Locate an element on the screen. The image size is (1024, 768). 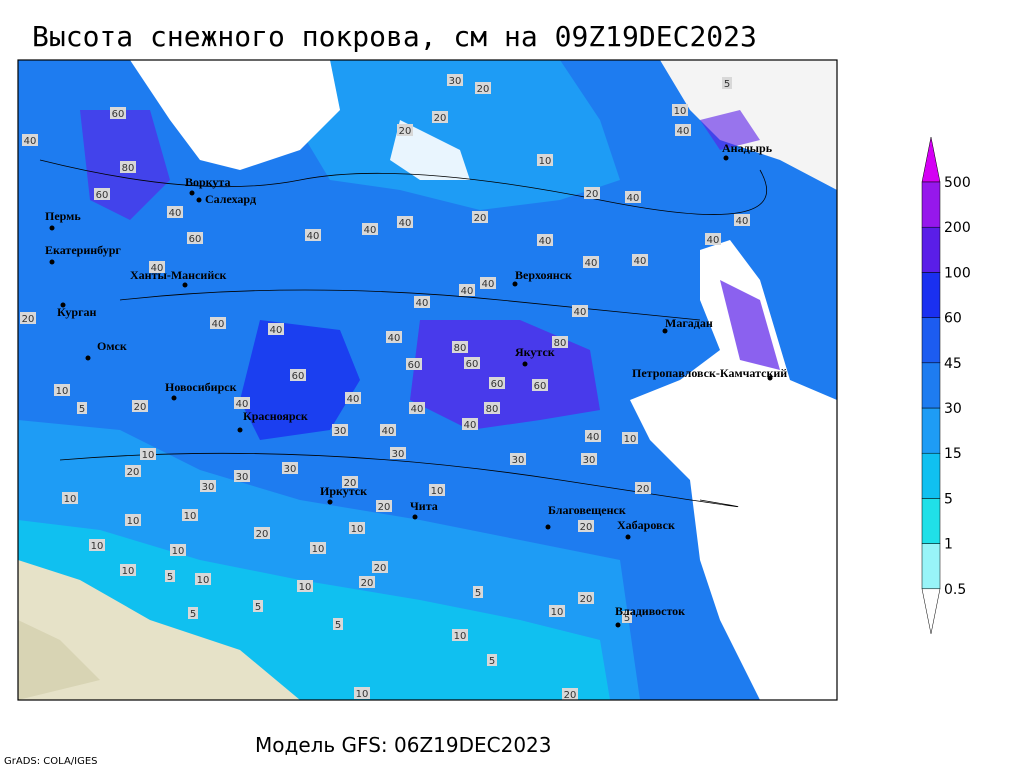
city-label: Магадан is located at coordinates (689, 323).